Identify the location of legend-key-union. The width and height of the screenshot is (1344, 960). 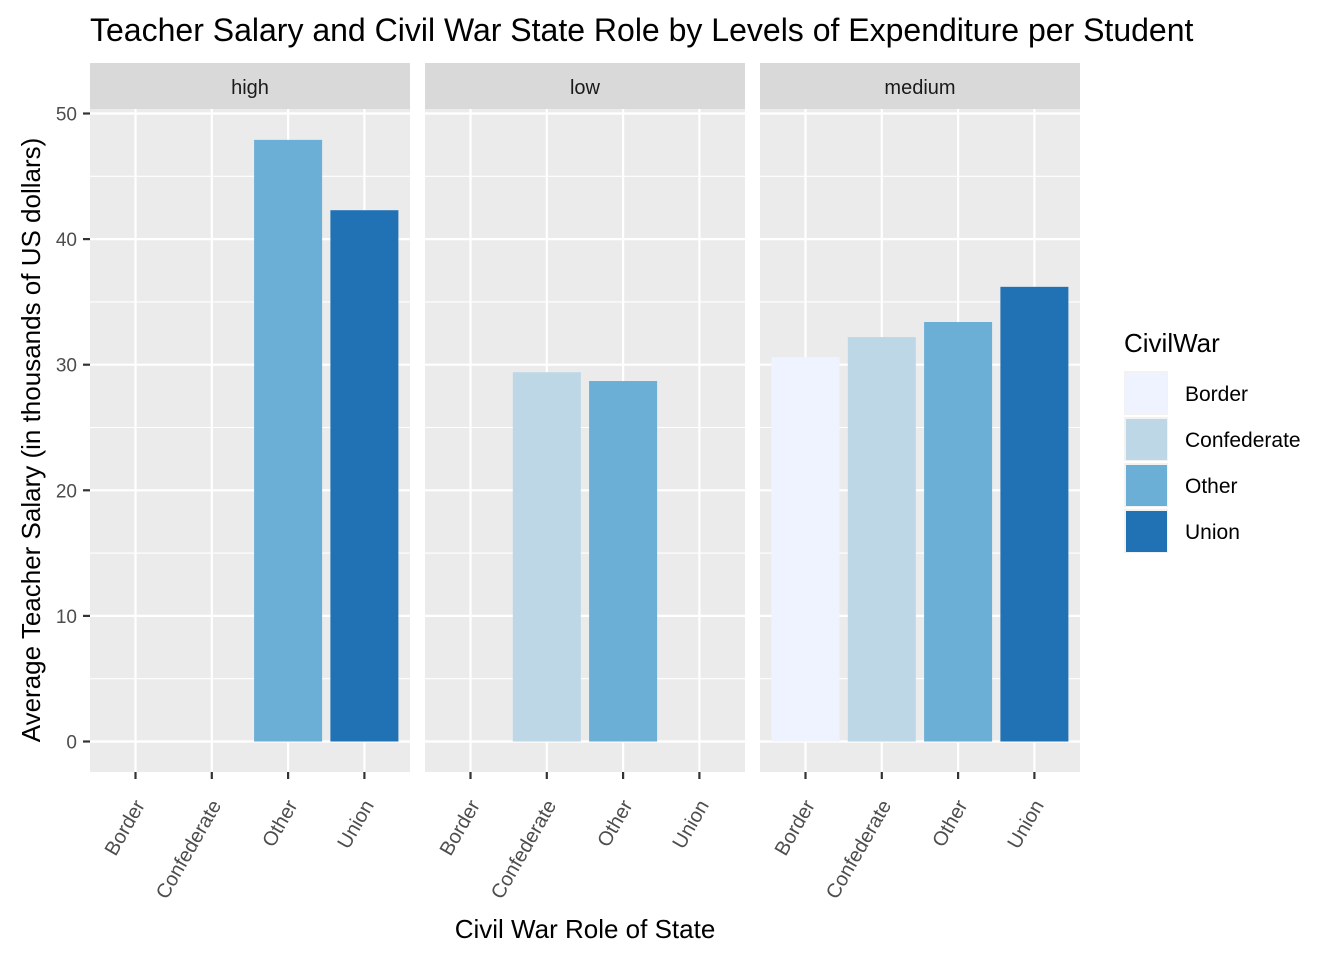
(1146, 531).